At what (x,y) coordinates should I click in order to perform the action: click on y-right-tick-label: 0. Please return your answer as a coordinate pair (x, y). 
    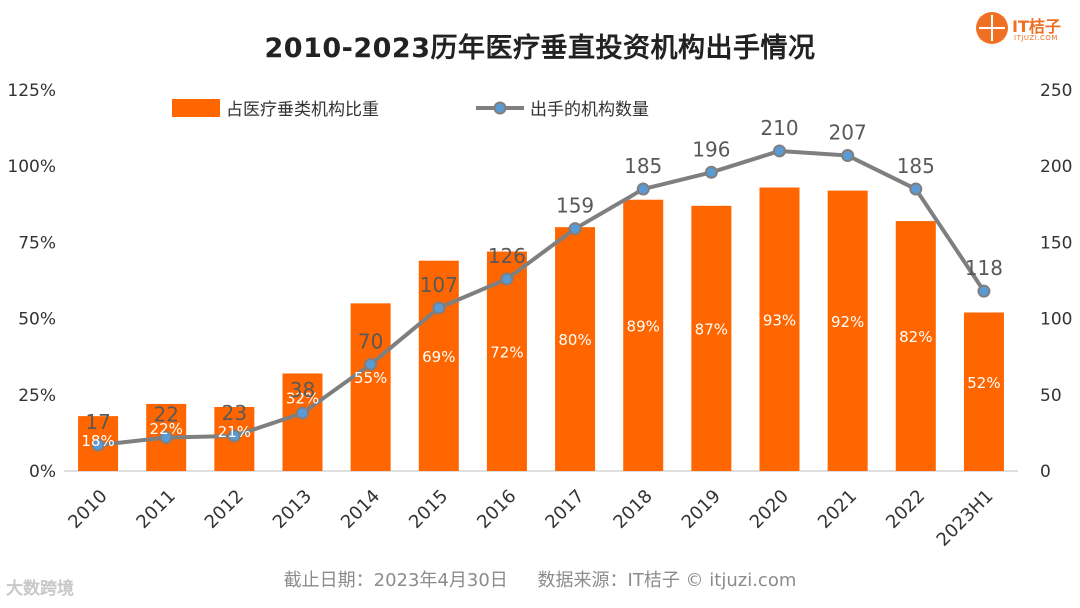
    Looking at the image, I should click on (1045, 472).